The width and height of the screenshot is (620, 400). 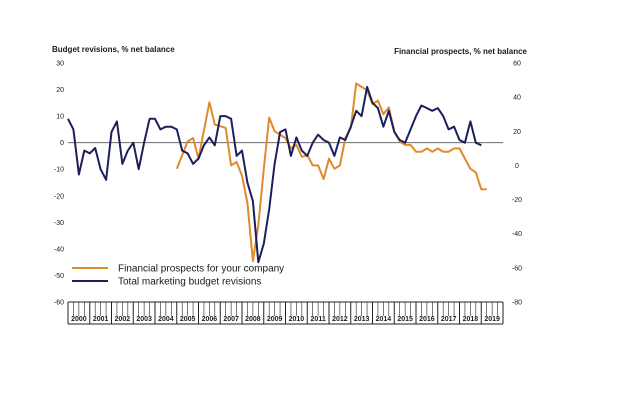 What do you see at coordinates (123, 319) in the screenshot?
I see `year-label: 2002` at bounding box center [123, 319].